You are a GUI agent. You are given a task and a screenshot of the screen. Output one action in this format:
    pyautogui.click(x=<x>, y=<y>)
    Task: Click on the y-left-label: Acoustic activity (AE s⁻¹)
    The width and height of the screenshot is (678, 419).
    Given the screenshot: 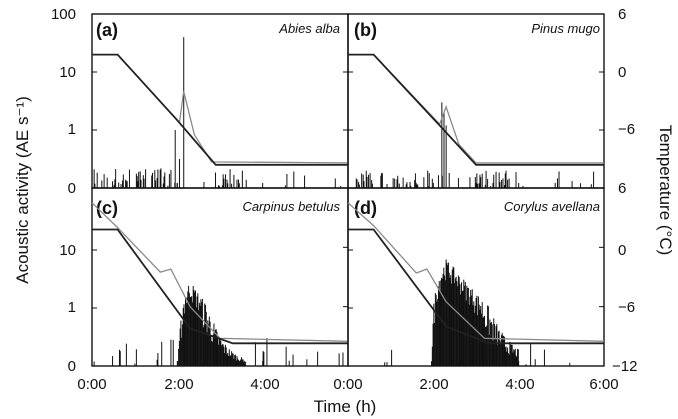 What is the action you would take?
    pyautogui.click(x=22, y=190)
    